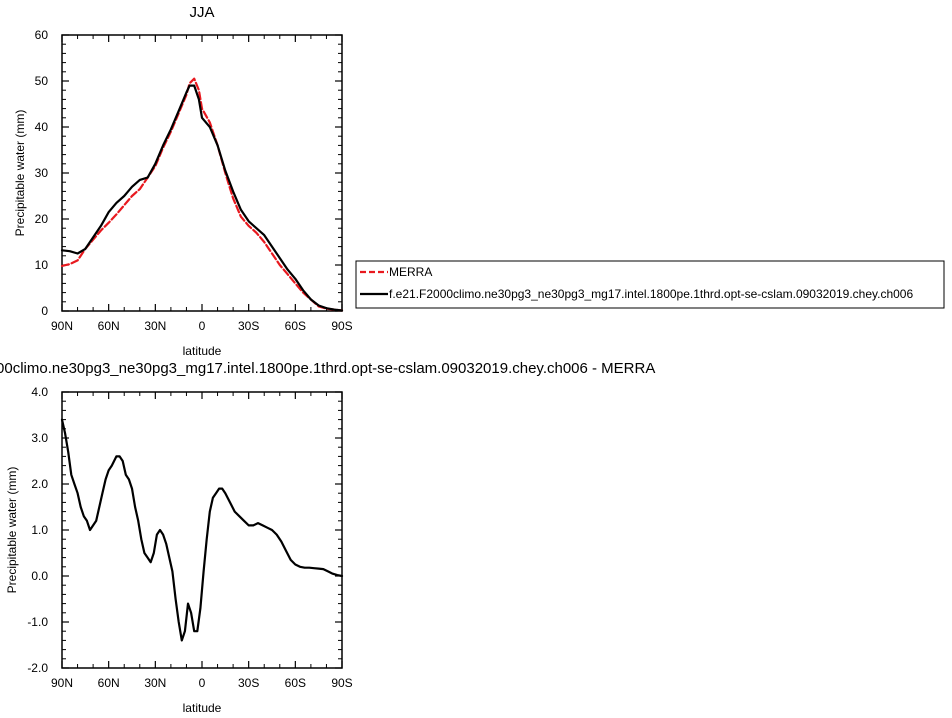 The width and height of the screenshot is (952, 718). What do you see at coordinates (650, 284) in the screenshot?
I see `legend-box` at bounding box center [650, 284].